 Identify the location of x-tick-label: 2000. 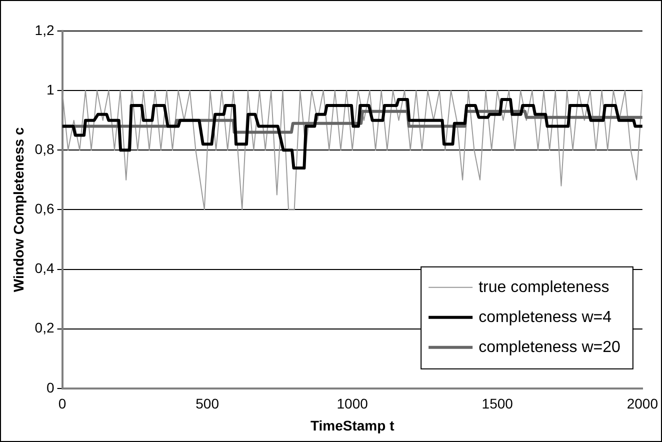
(642, 404).